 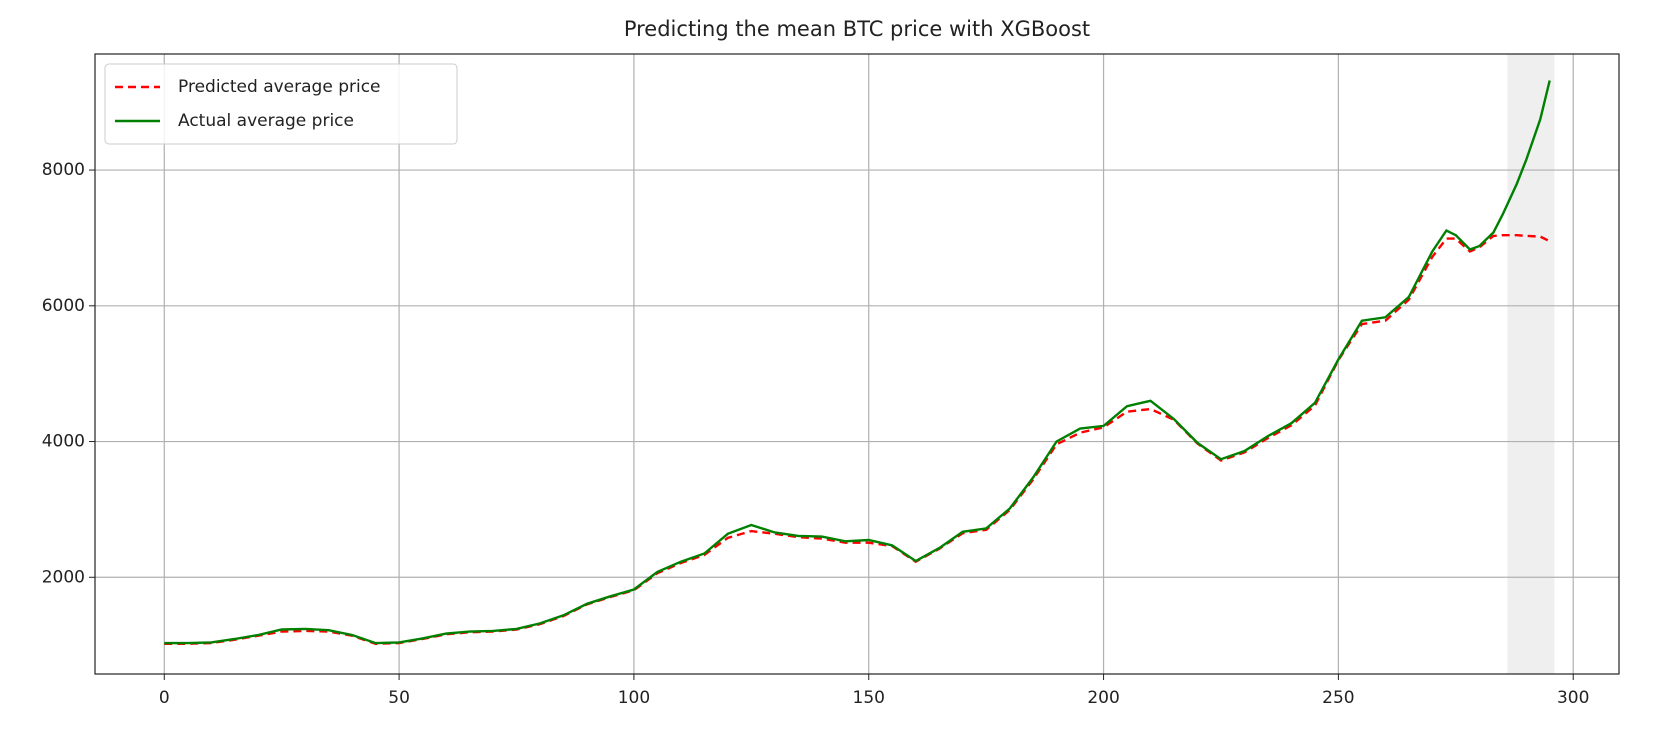 What do you see at coordinates (1531, 364) in the screenshot?
I see `highlight-span` at bounding box center [1531, 364].